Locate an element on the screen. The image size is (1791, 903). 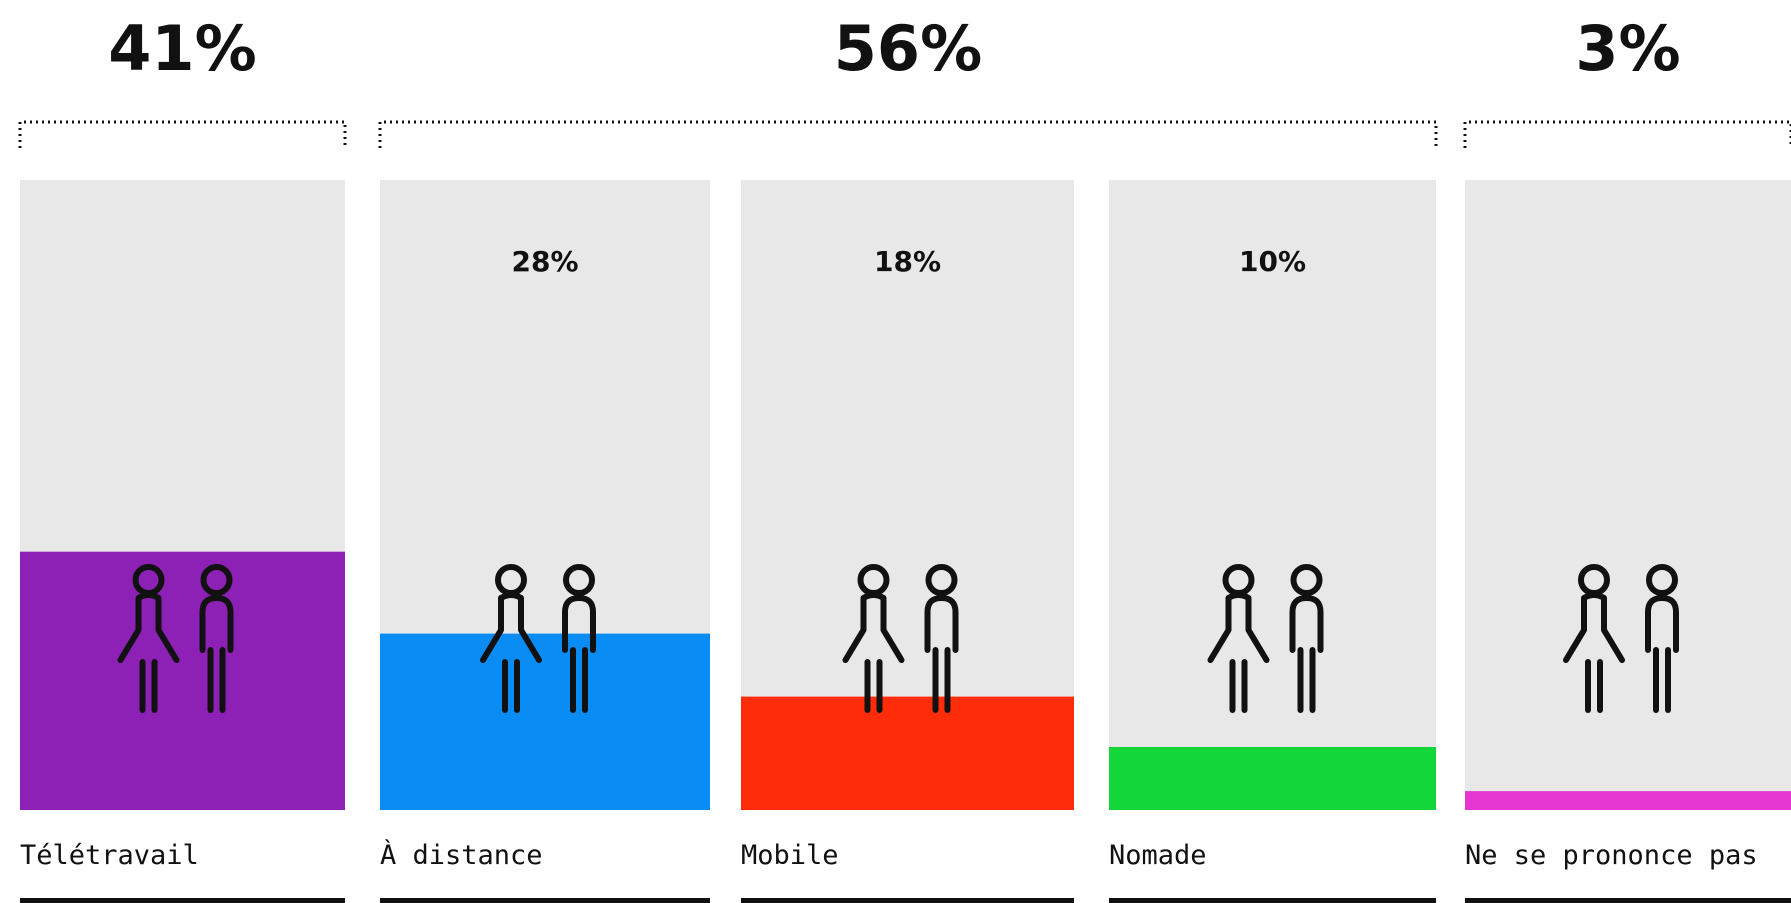
category-label: Nomade is located at coordinates (1158, 855).